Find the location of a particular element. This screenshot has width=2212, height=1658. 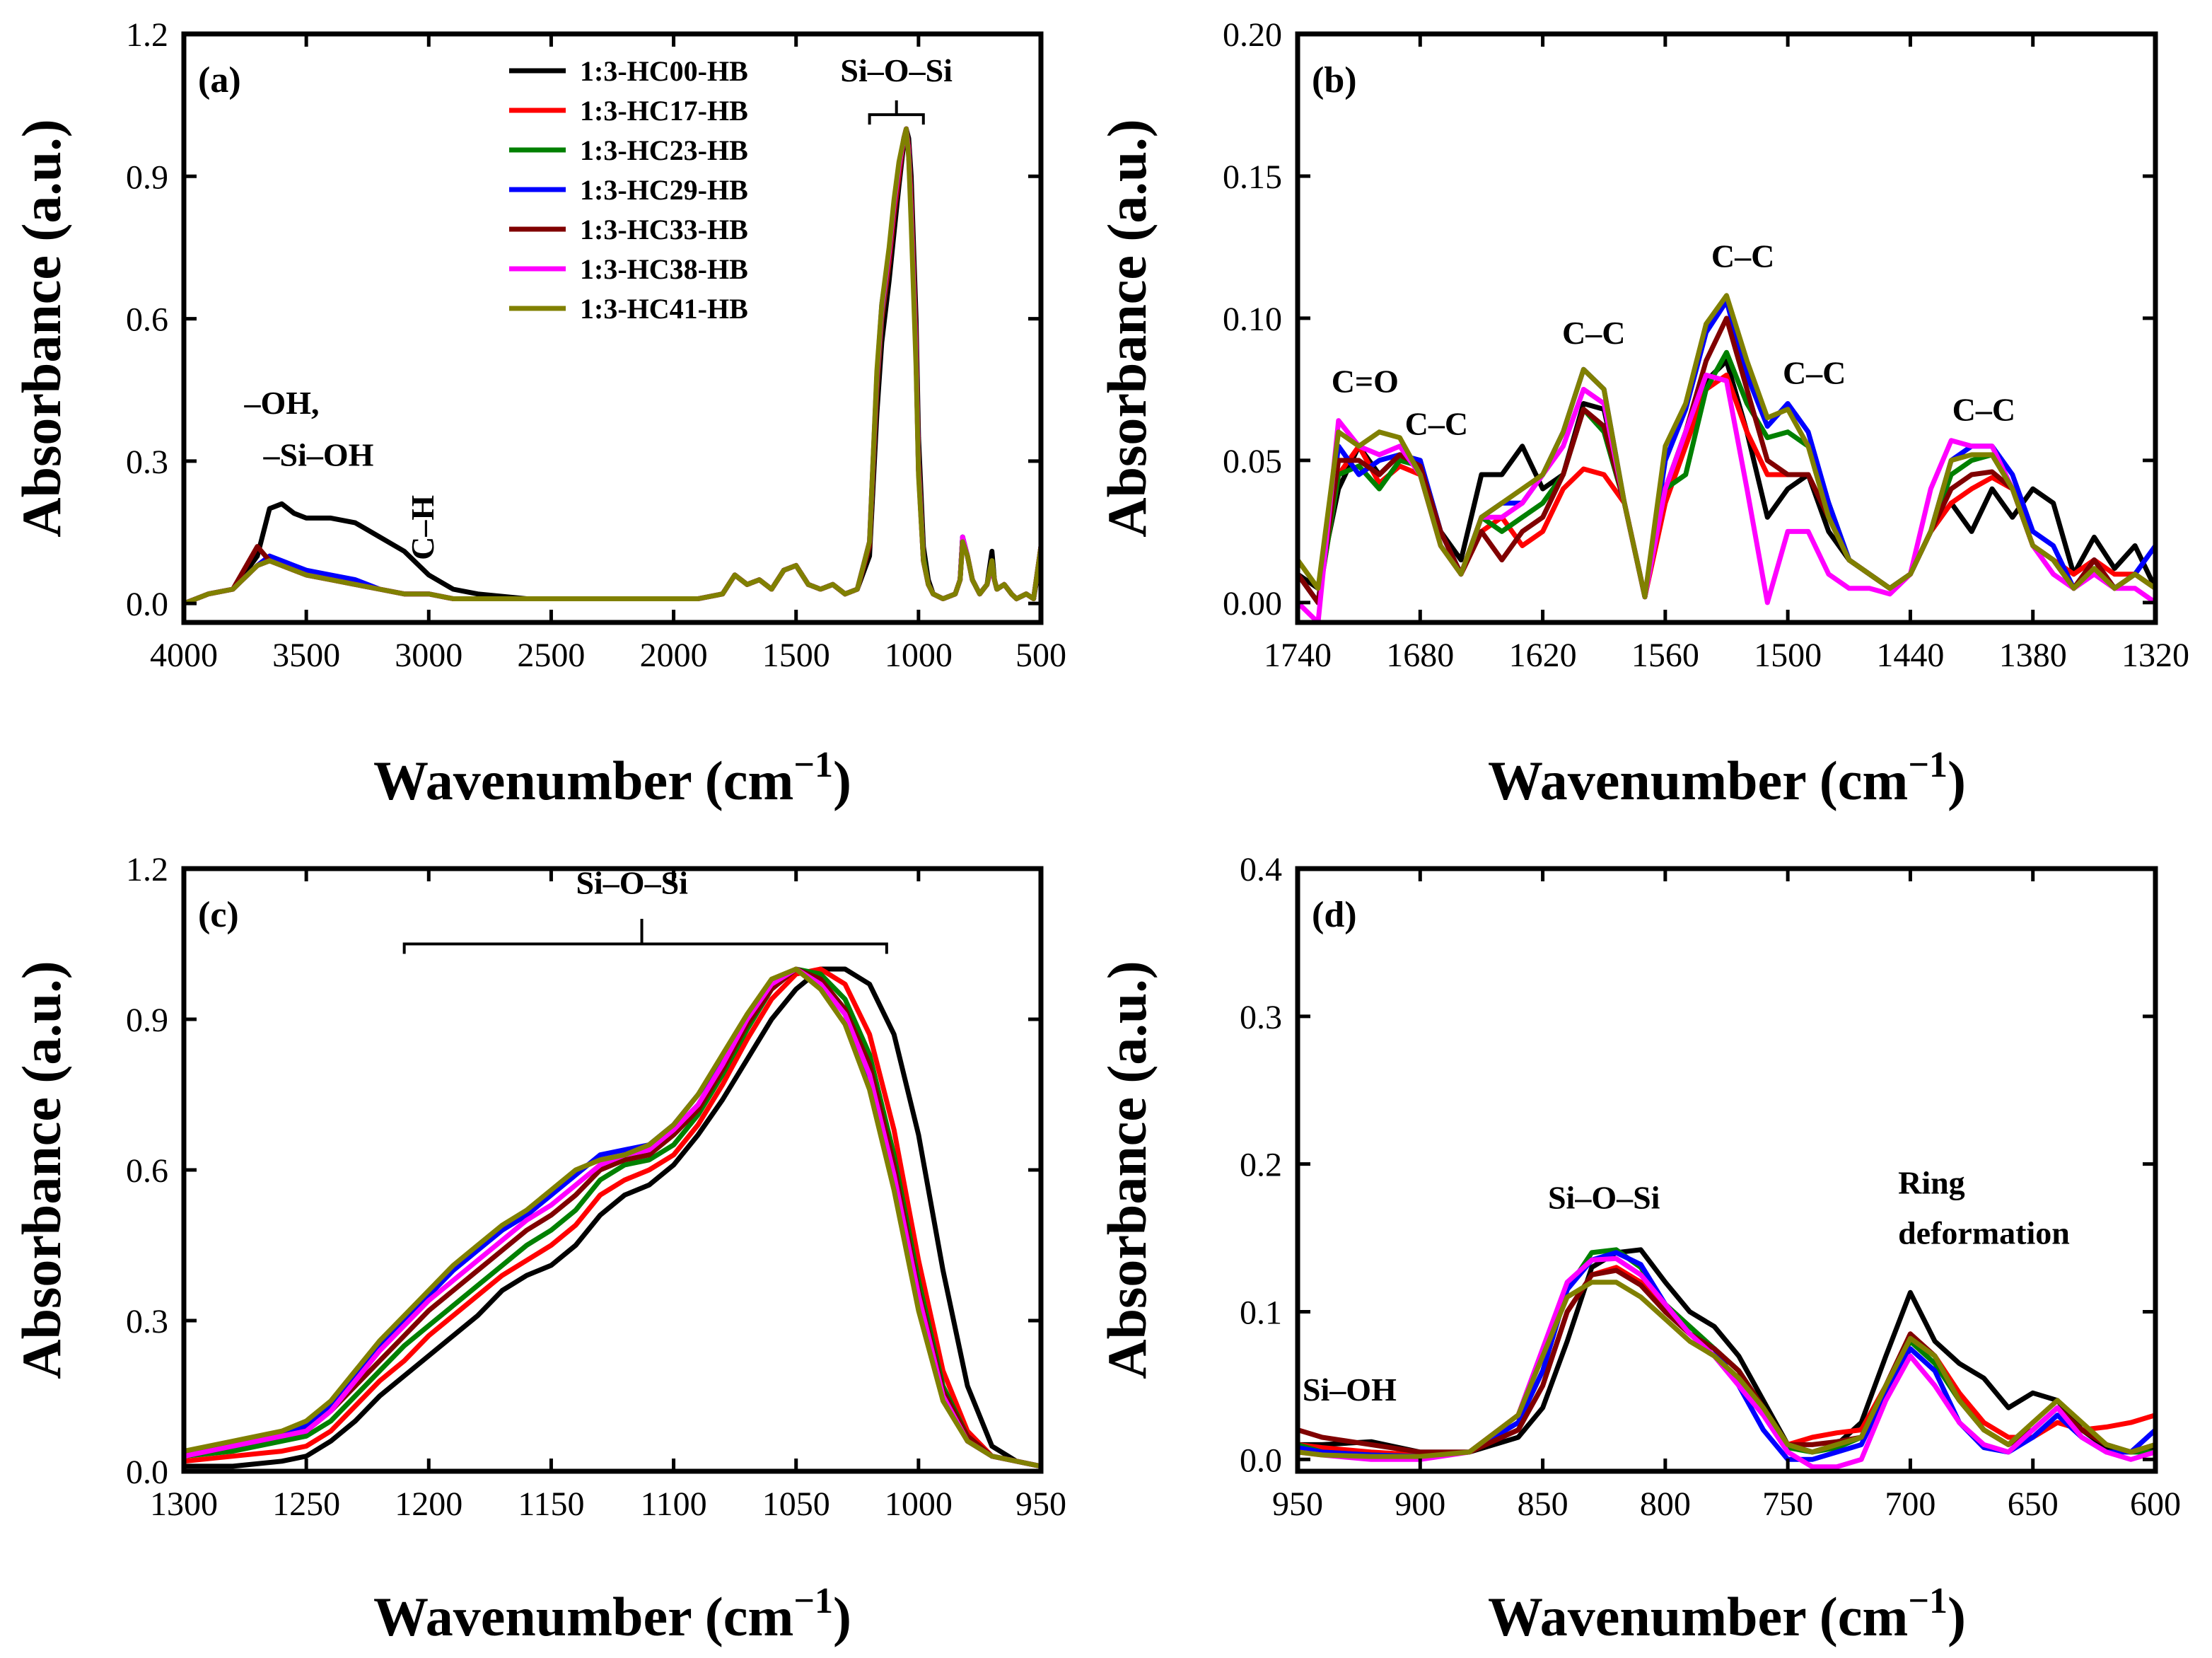

panel-c-y-tick-label: 0.6 is located at coordinates (147, 1171).